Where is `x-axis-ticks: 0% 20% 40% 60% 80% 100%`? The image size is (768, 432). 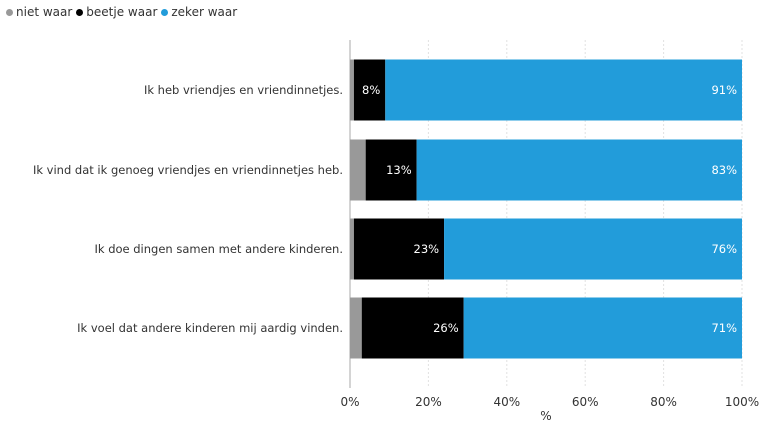
x-axis-ticks: 0% 20% 40% 60% 80% 100% is located at coordinates (549, 402).